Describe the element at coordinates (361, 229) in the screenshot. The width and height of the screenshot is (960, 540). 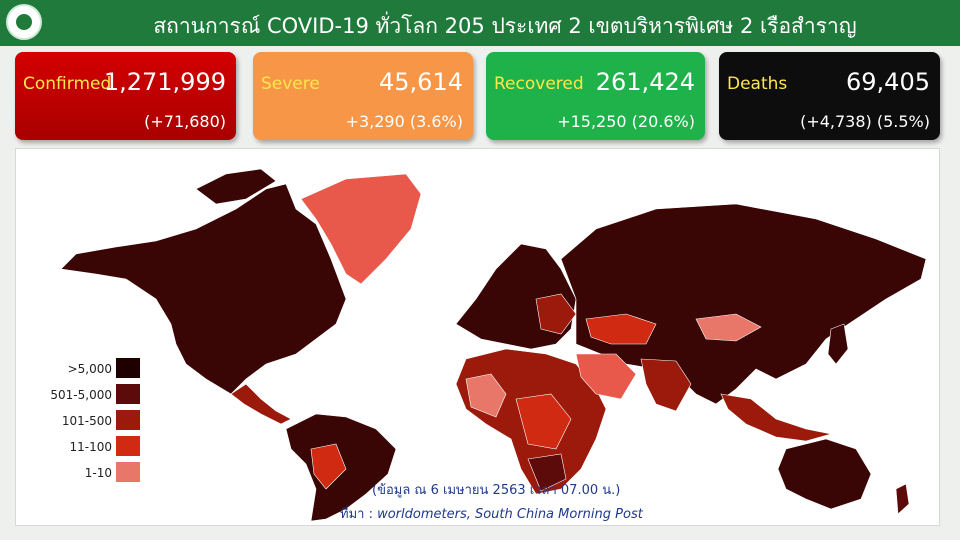
I see `greenland` at that location.